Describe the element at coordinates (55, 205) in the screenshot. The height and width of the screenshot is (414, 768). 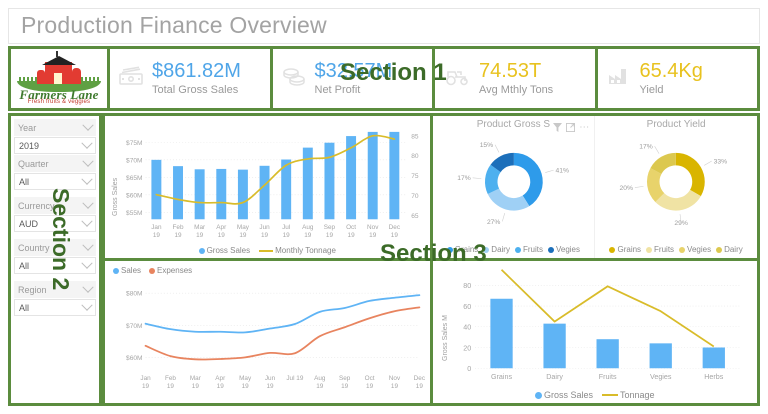
I see `filter-header-currency: Currency` at that location.